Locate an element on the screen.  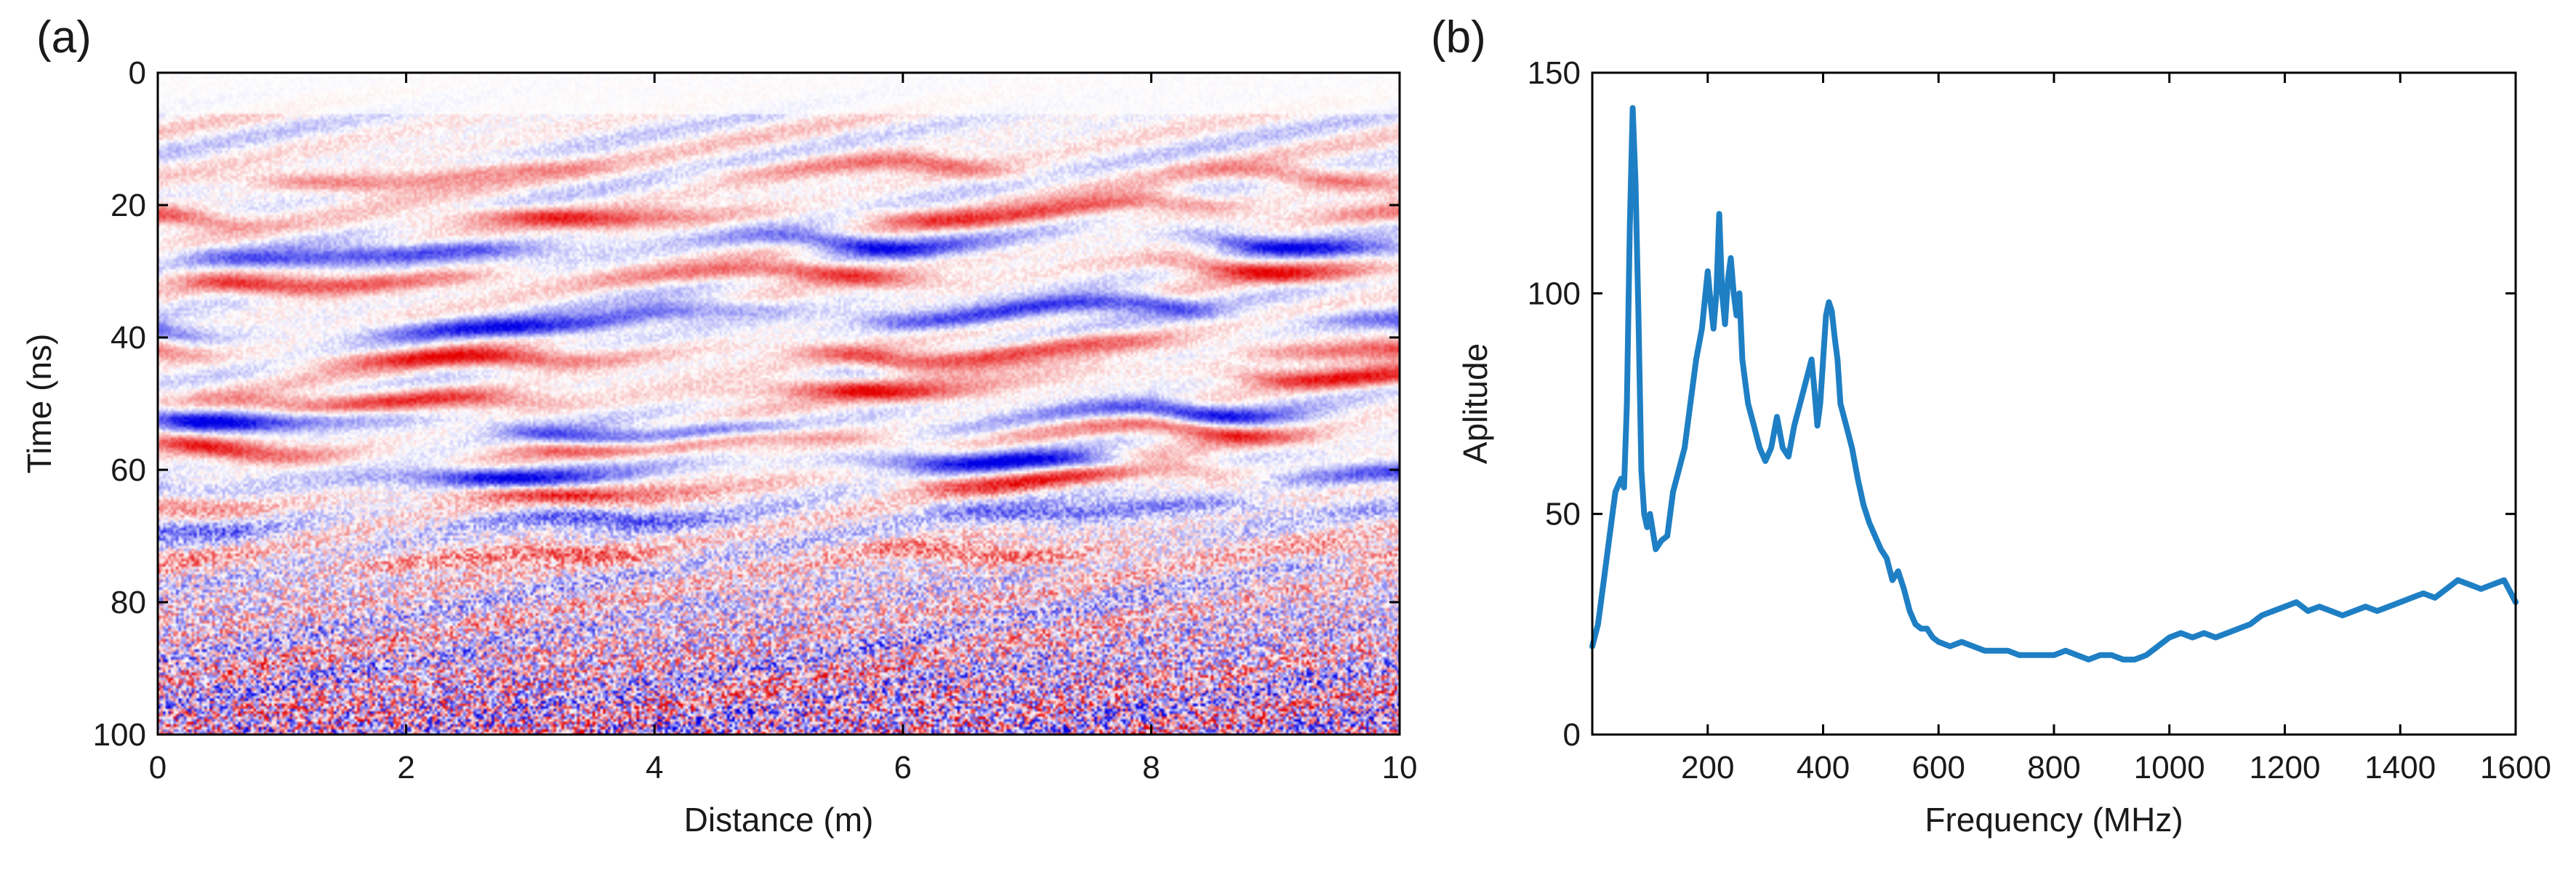
spectrum-x-tick-label: 1600 is located at coordinates (2516, 767).